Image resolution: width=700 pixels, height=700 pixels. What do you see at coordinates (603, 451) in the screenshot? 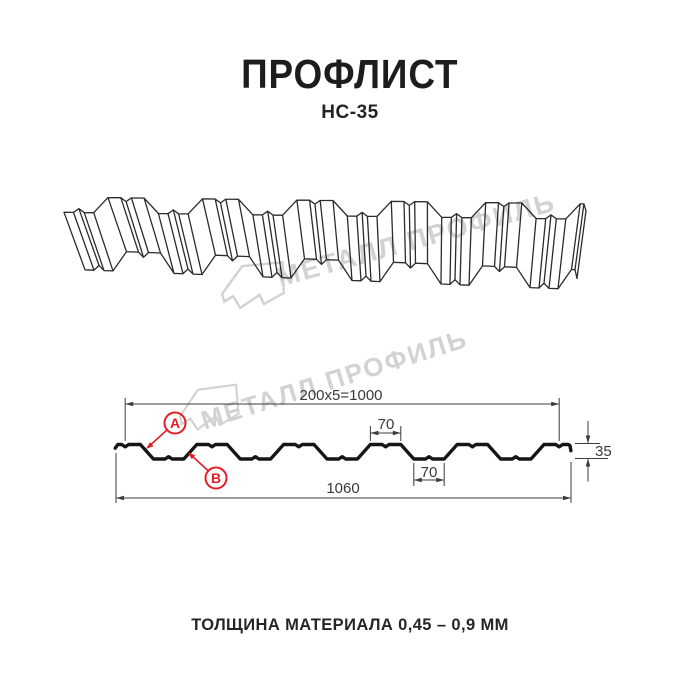
I see `dim-label-height: 35` at bounding box center [603, 451].